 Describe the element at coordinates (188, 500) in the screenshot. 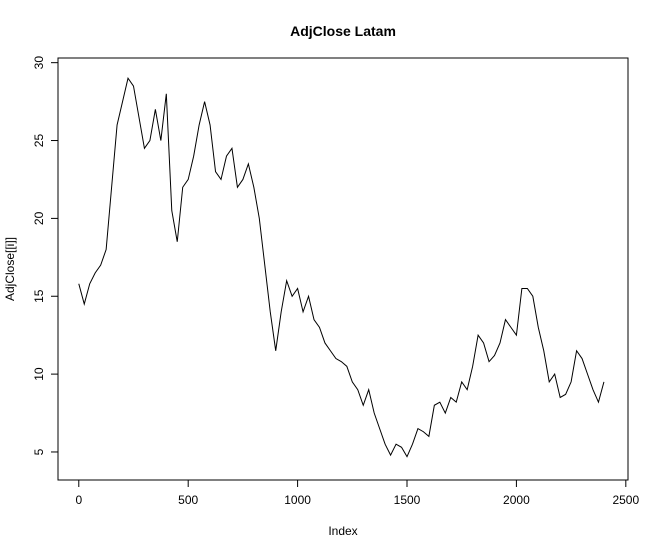

I see `x-tick-label: 500` at that location.